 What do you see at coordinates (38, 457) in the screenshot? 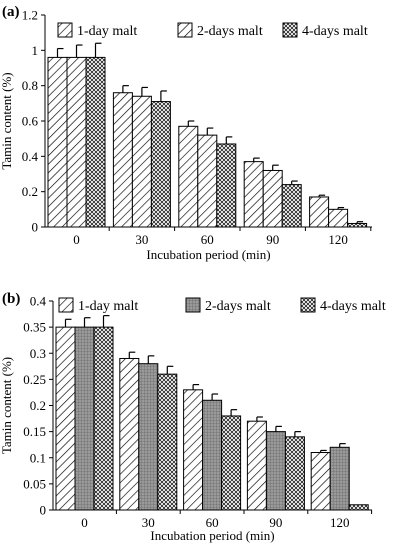
I see `y-tick-label: 0.1` at bounding box center [38, 457].